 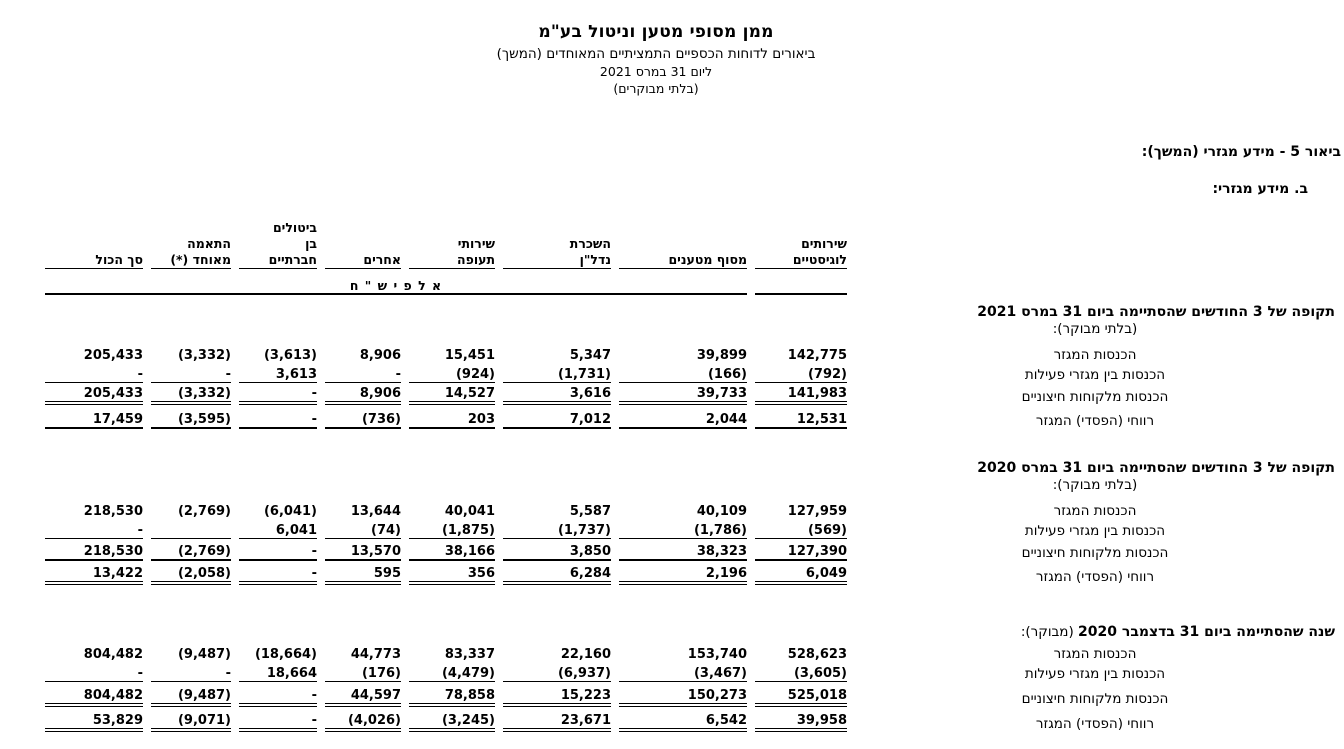 I want to click on value-cell: 595, so click(x=363, y=573).